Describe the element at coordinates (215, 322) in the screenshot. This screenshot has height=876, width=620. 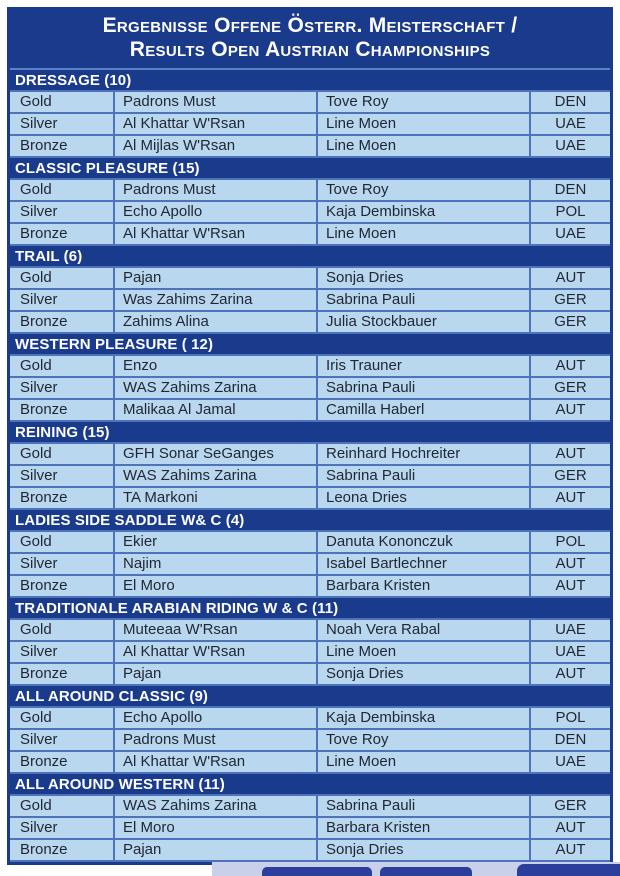
I see `cell-horse: Zahims Alina` at that location.